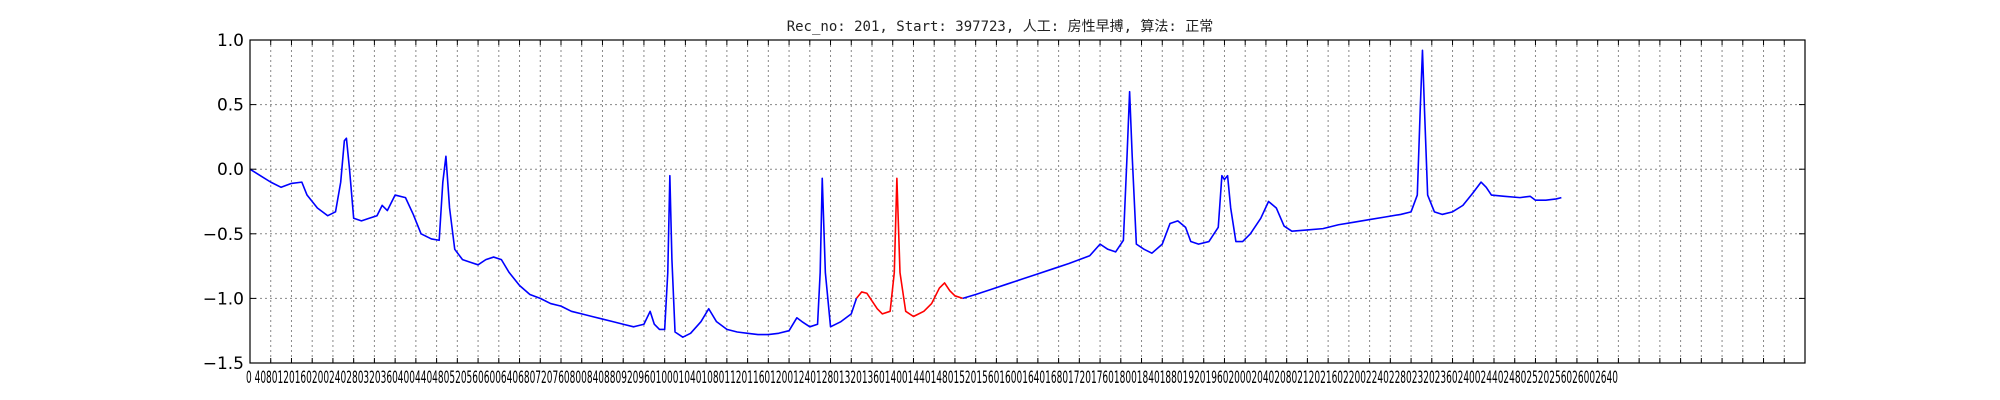 This screenshot has width=2000, height=400. Describe the element at coordinates (230, 106) in the screenshot. I see `y-tick-label: 0.5` at that location.